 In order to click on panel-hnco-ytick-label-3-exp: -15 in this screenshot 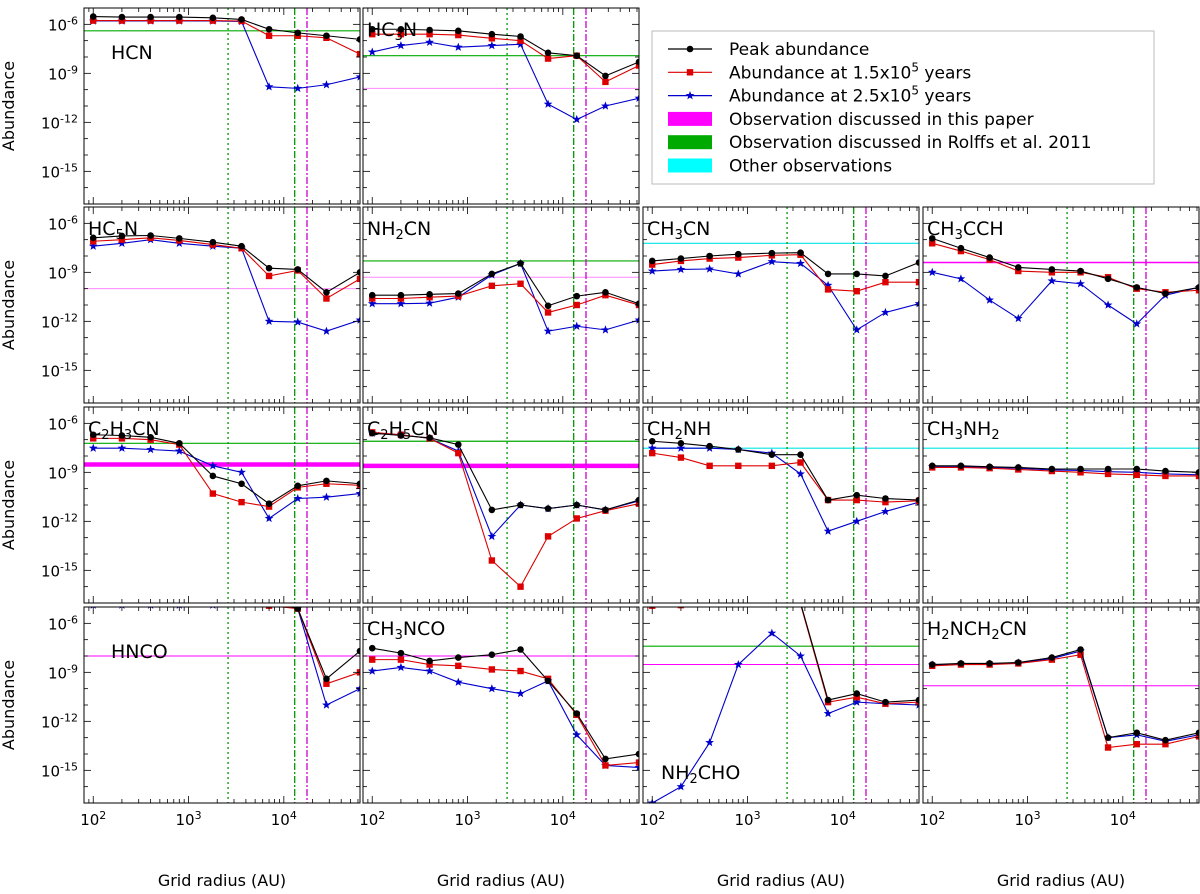, I will do `click(69, 766)`.